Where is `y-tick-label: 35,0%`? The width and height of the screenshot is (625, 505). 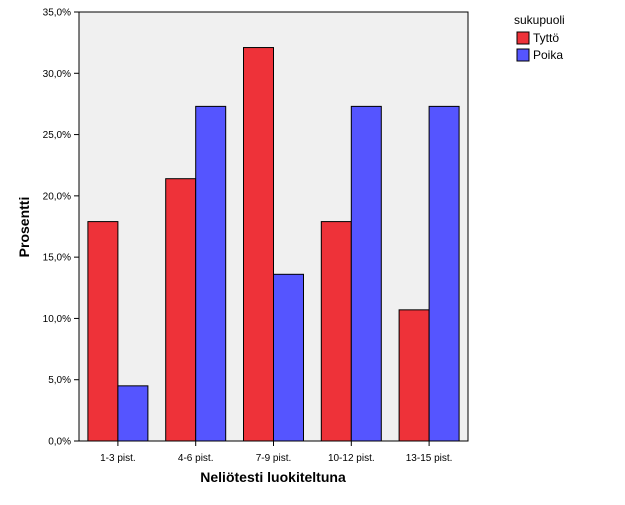
y-tick-label: 35,0% is located at coordinates (57, 13).